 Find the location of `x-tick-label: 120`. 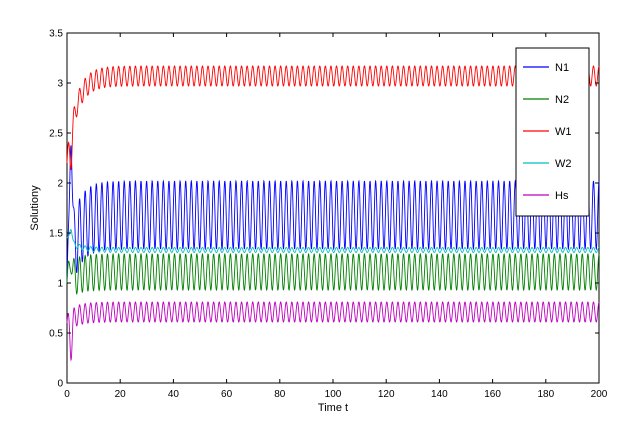

x-tick-label: 120 is located at coordinates (386, 394).